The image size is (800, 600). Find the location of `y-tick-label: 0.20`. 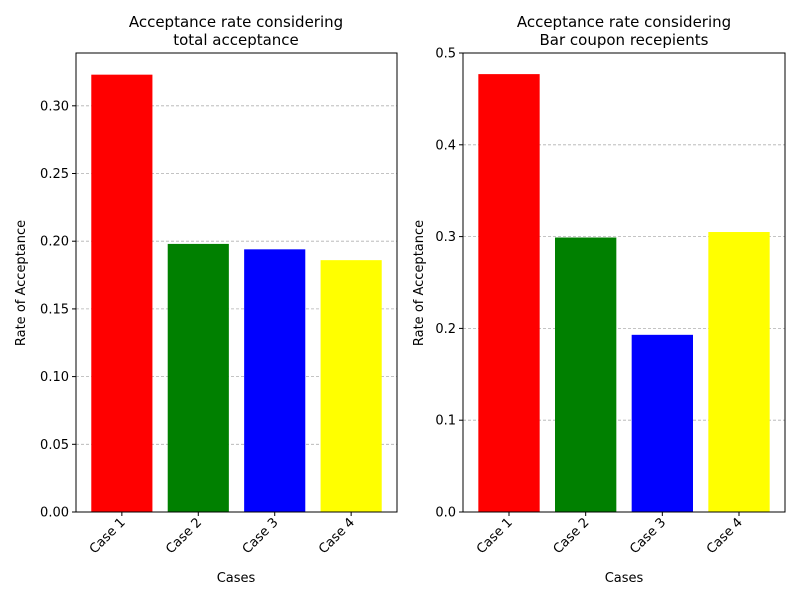

y-tick-label: 0.20 is located at coordinates (54, 242).